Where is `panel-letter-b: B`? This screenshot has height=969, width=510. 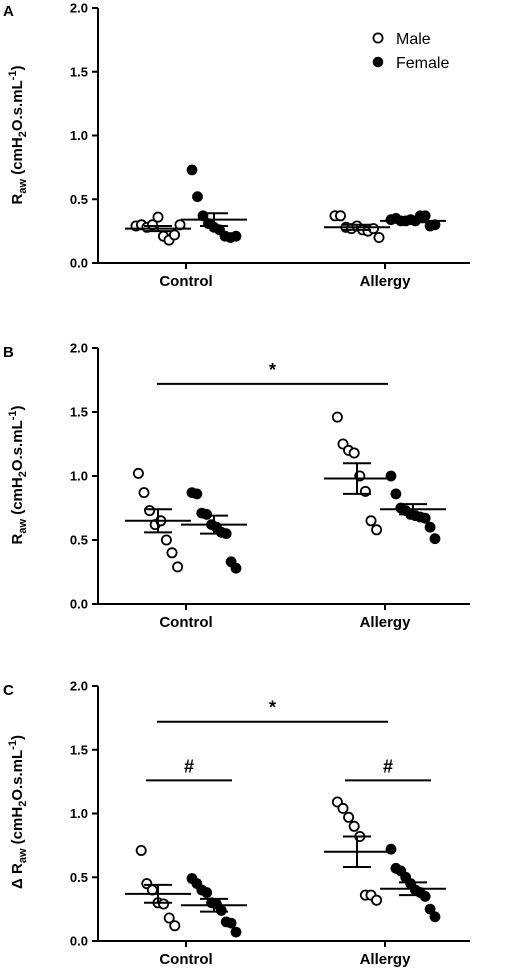
panel-letter-b: B is located at coordinates (8, 352).